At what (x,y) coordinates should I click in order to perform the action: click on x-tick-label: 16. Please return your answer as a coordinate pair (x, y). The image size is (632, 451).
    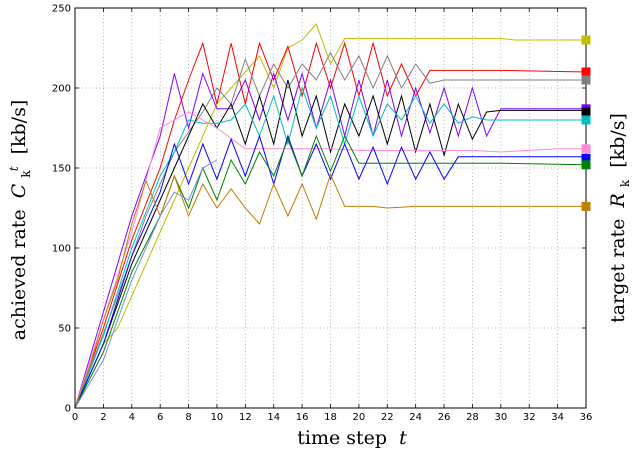
    Looking at the image, I should click on (302, 417).